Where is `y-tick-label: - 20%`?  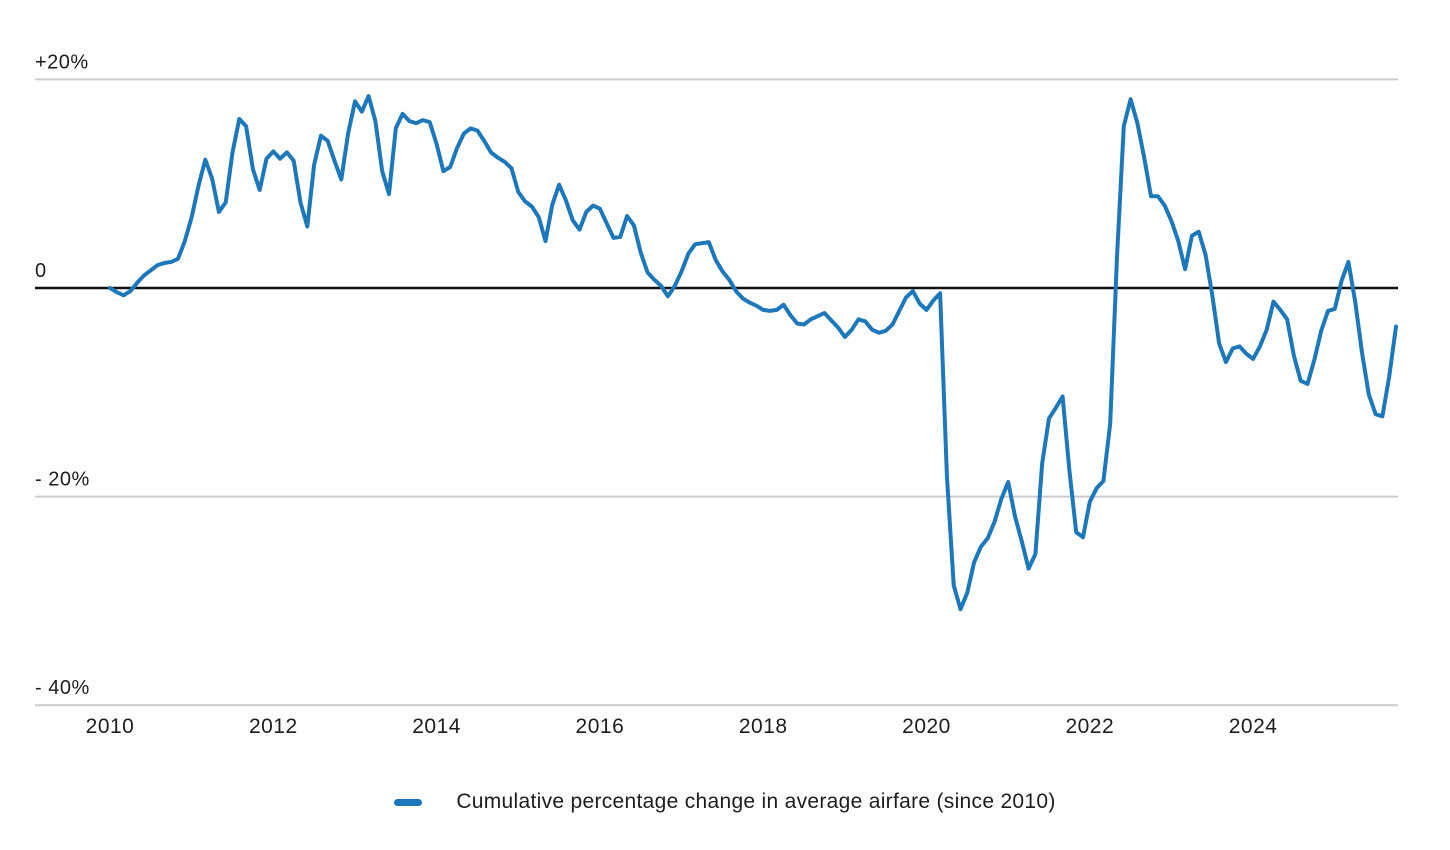 y-tick-label: - 20% is located at coordinates (62, 480).